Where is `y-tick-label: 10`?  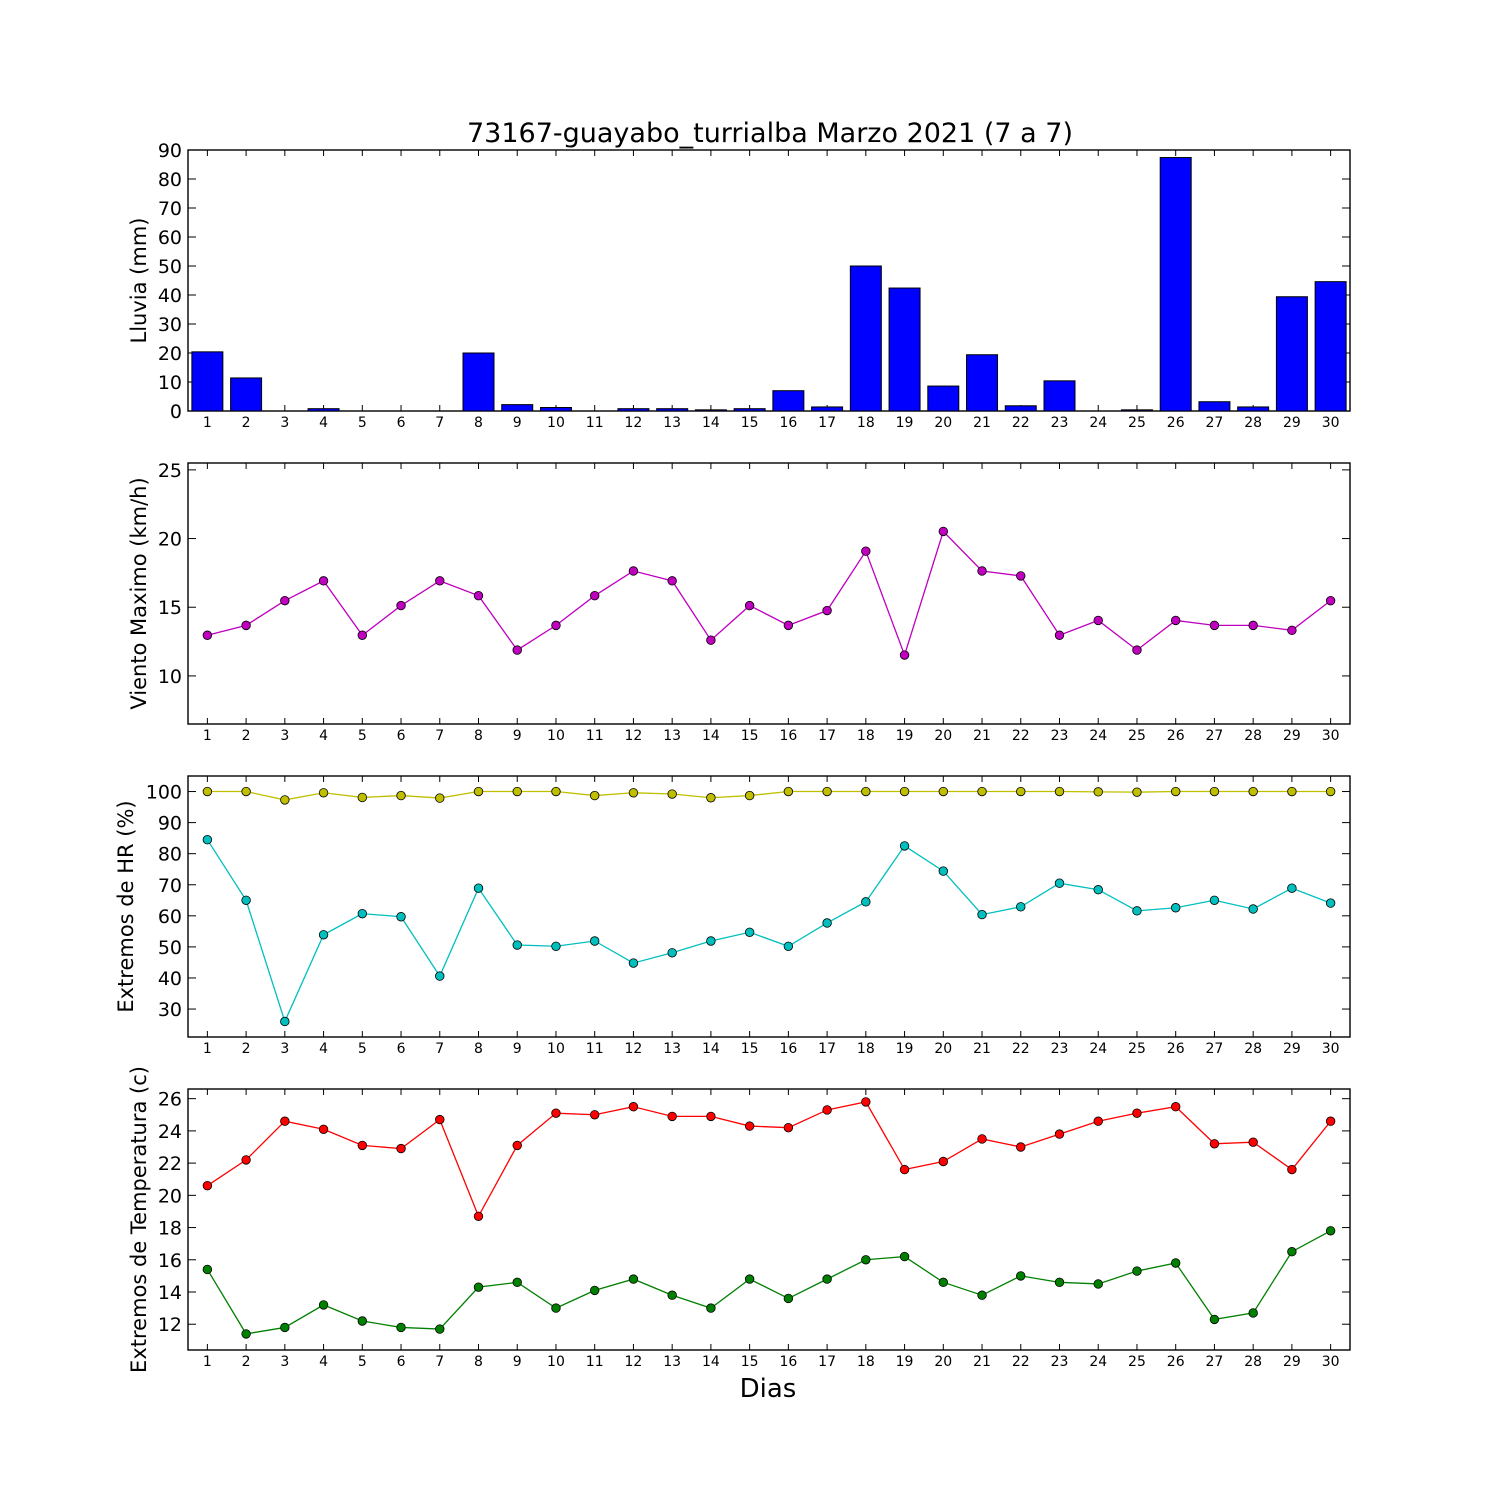 y-tick-label: 10 is located at coordinates (170, 383).